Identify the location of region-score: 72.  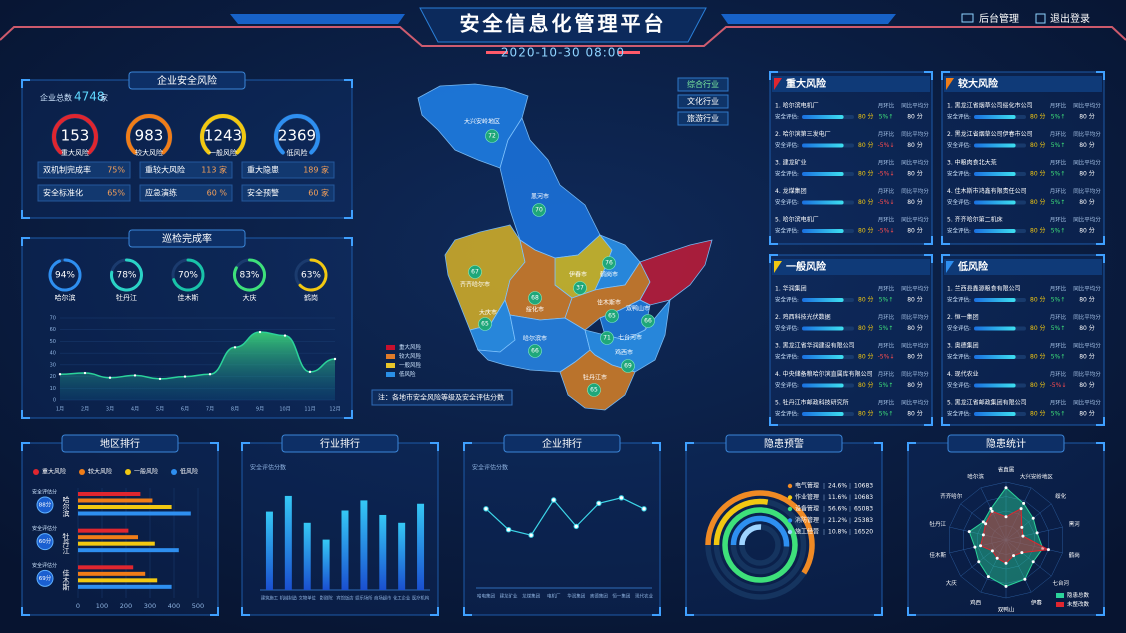
(492, 136).